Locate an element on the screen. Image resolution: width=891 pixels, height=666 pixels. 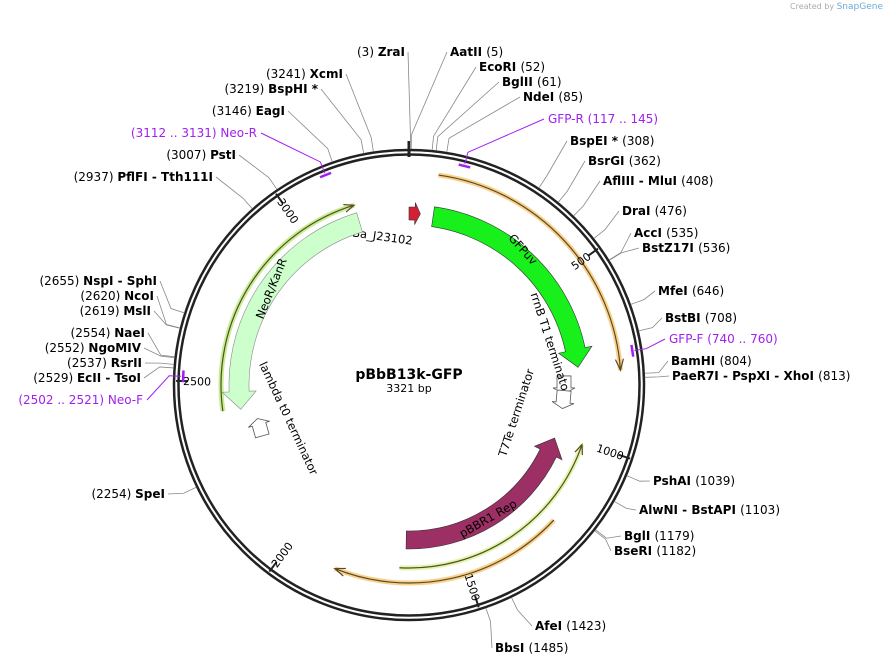
brand-name: SnapGene is located at coordinates (859, 7).